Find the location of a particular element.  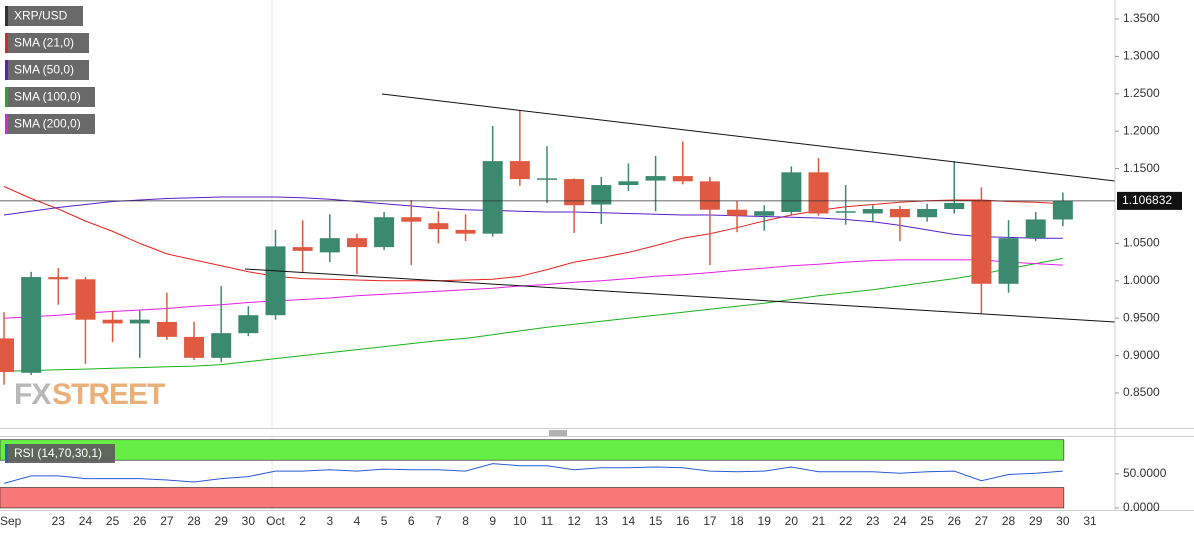

legend-label: SMA (21,0) is located at coordinates (44, 43).